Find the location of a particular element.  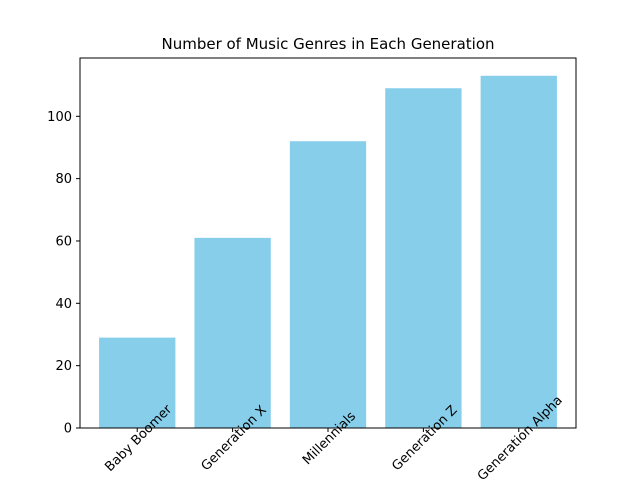

y-tick-label: 80 is located at coordinates (63, 179).